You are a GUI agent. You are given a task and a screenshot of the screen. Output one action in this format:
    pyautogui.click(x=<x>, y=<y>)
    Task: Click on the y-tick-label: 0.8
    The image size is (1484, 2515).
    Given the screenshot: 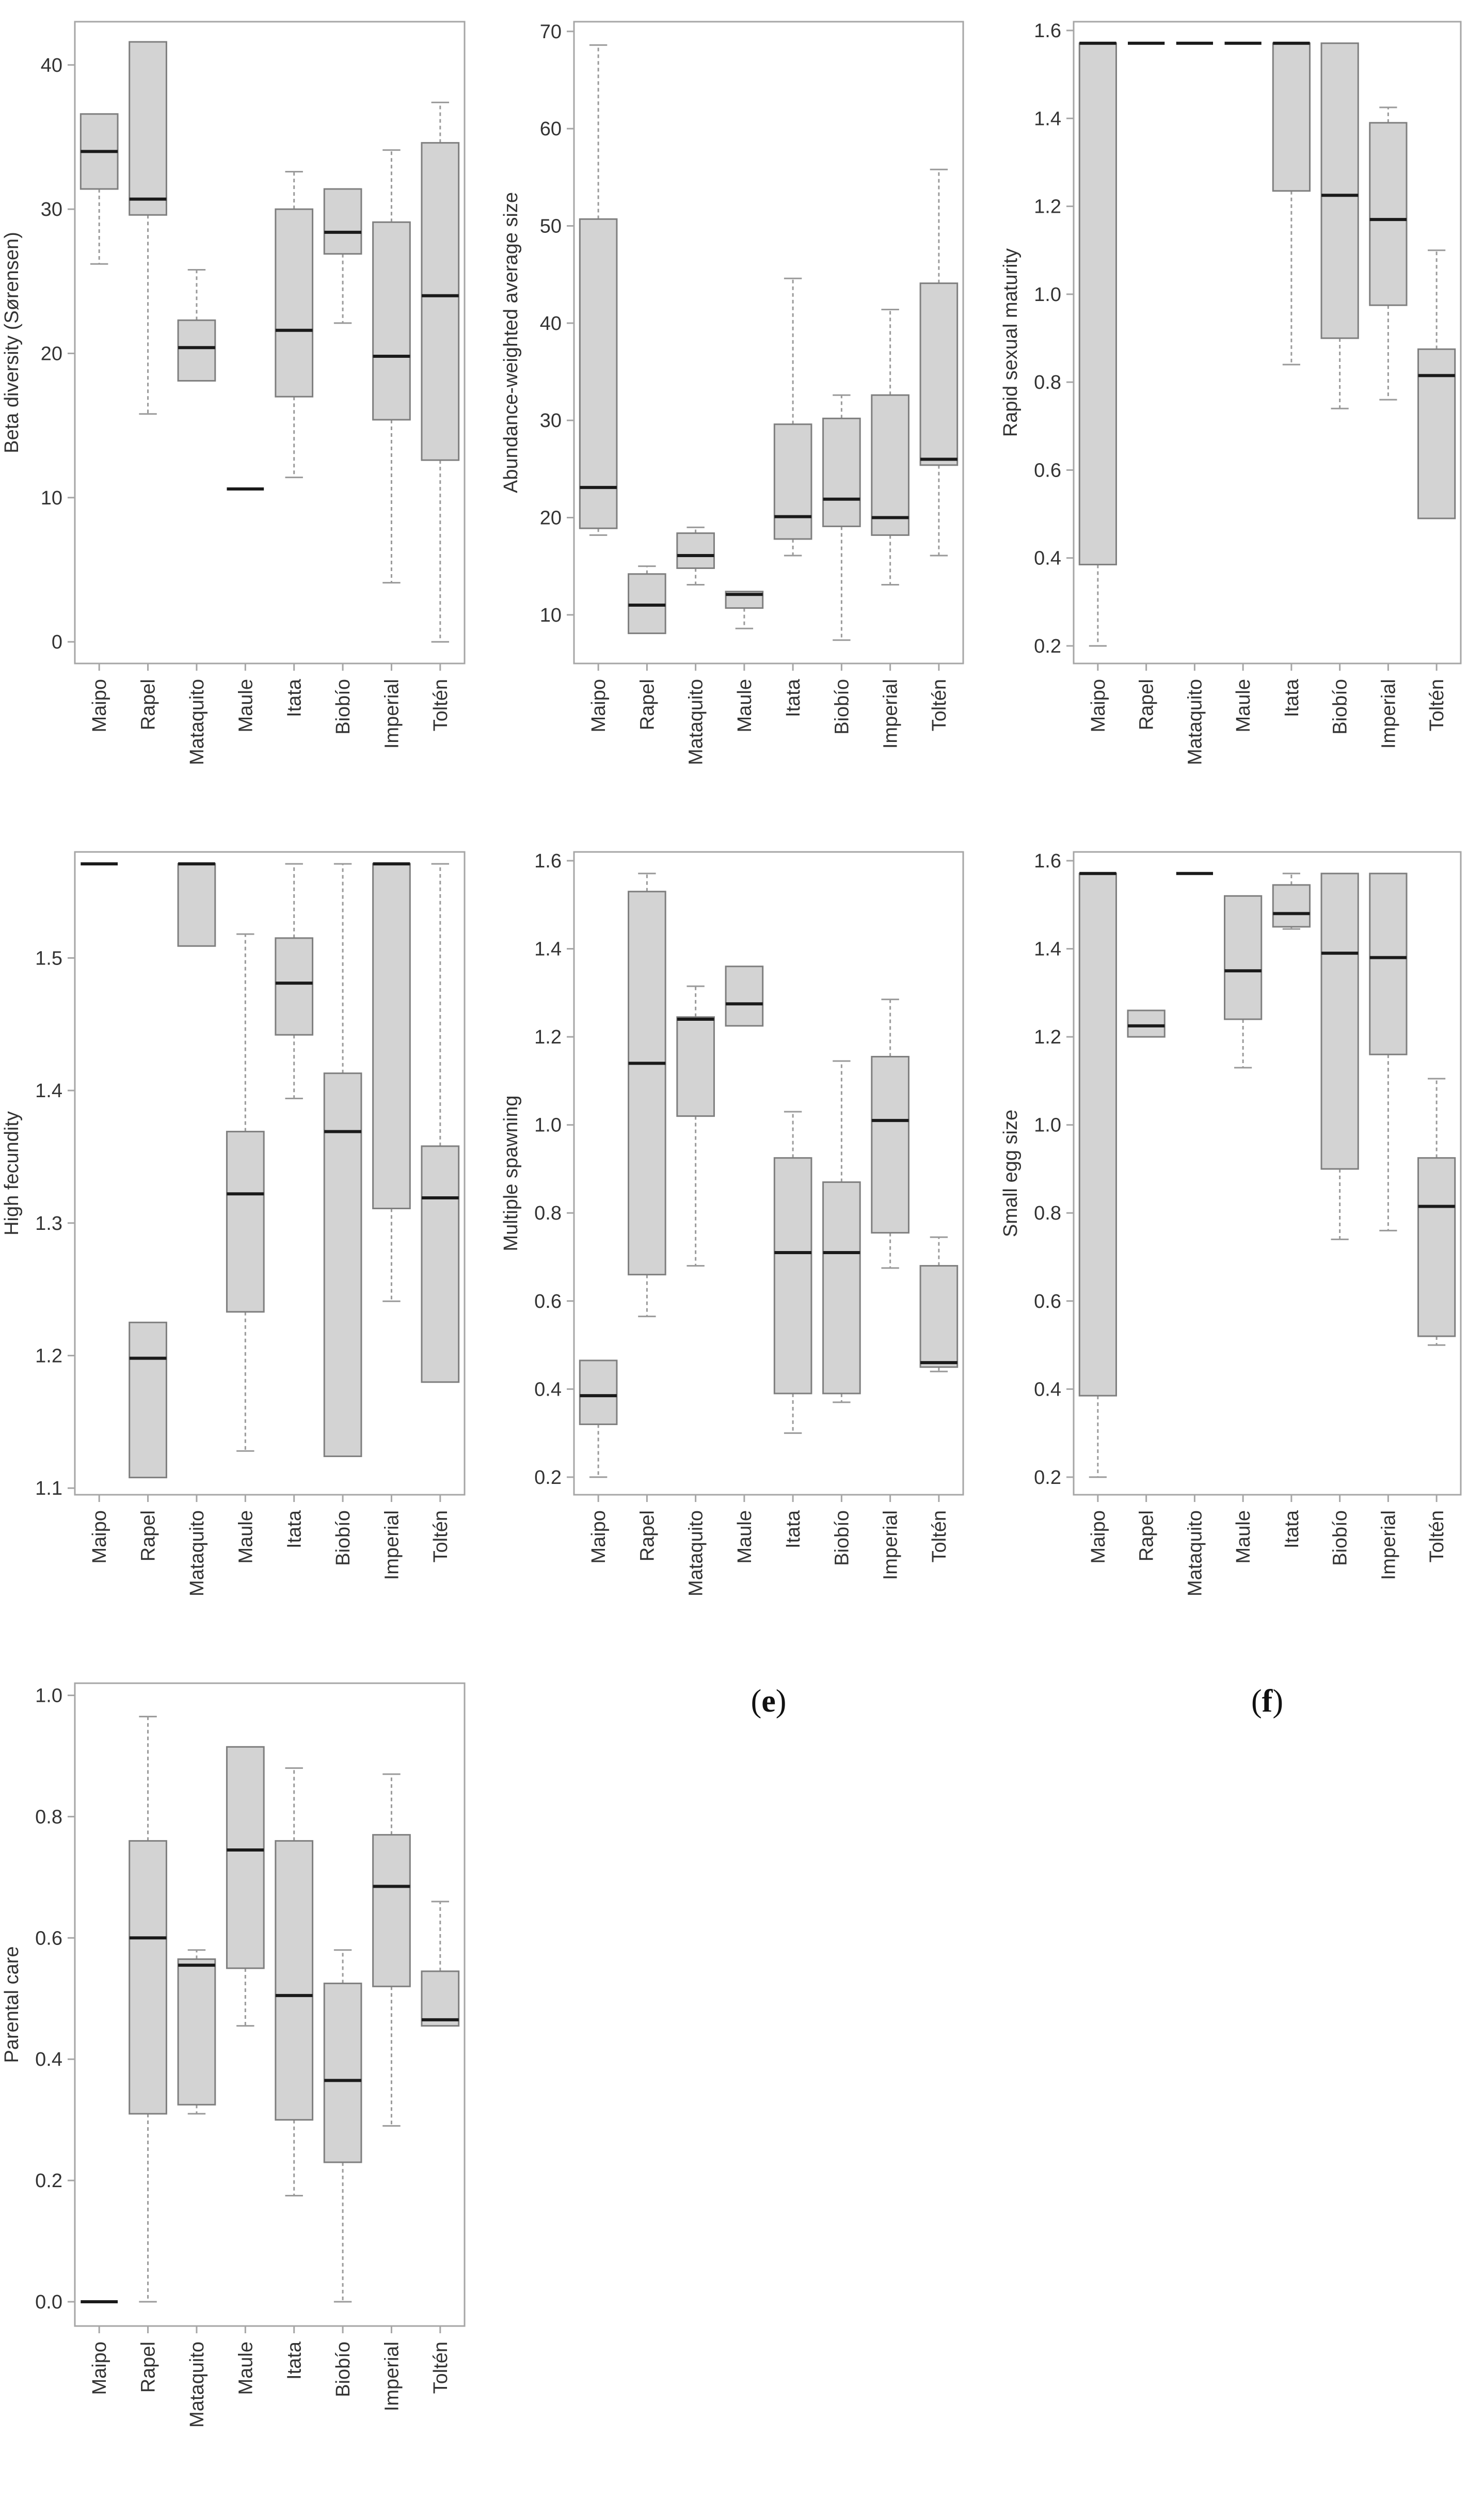 What is the action you would take?
    pyautogui.click(x=548, y=1214)
    